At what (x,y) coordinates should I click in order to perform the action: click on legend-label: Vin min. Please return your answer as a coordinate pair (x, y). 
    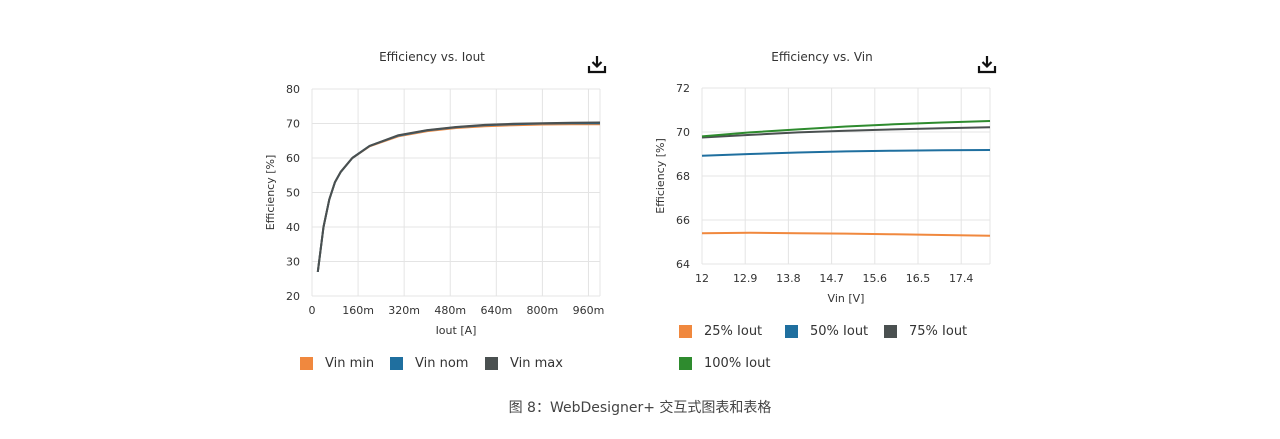
    Looking at the image, I should click on (350, 363).